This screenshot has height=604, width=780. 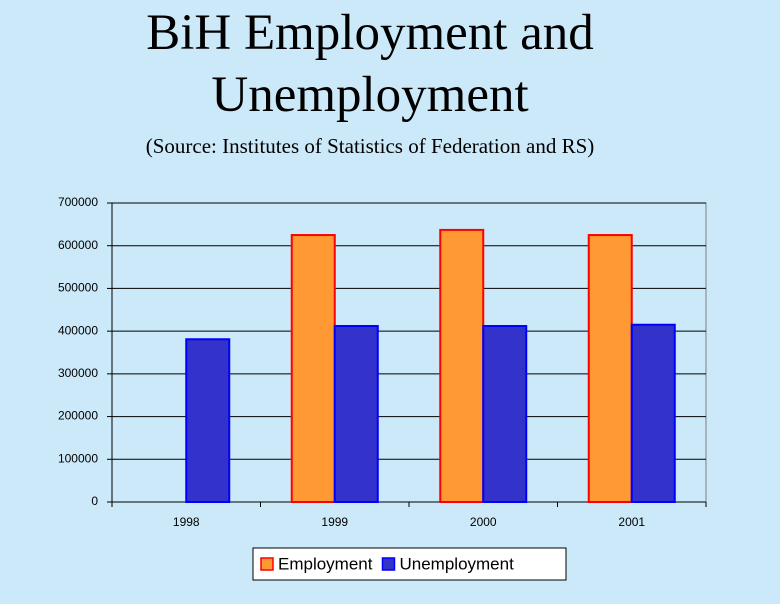 What do you see at coordinates (78, 373) in the screenshot?
I see `y-tick-label: 300000` at bounding box center [78, 373].